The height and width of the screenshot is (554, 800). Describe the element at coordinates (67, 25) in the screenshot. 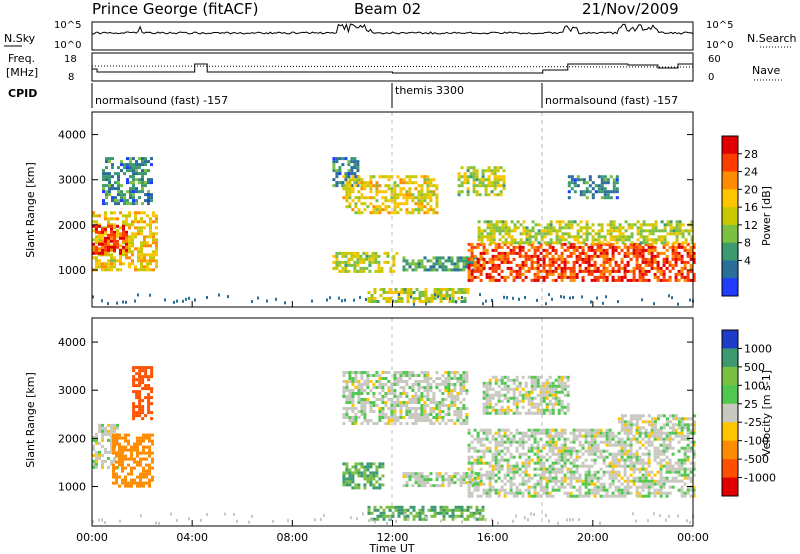

I see `noise-left-tick-high: 10^5` at that location.